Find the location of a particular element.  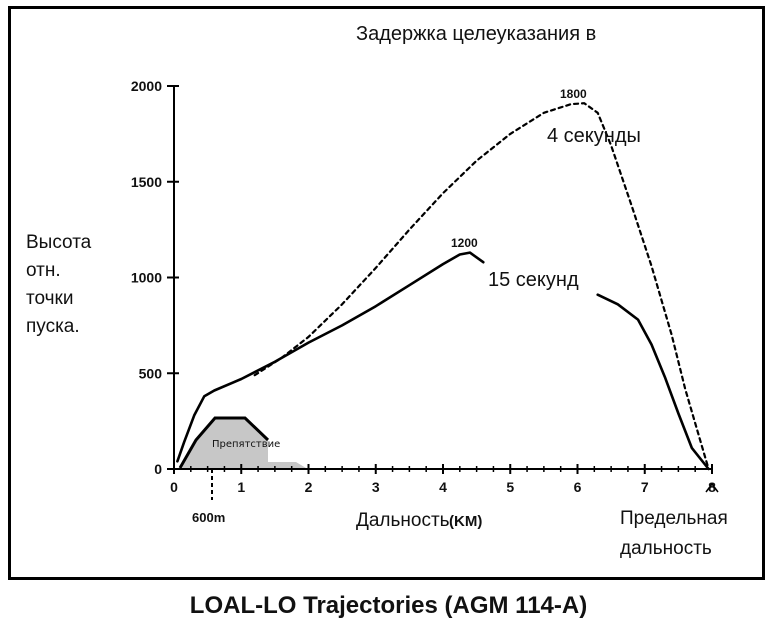

y-ticks: 0 500 1000 1500 2000 is located at coordinates (155, 277).